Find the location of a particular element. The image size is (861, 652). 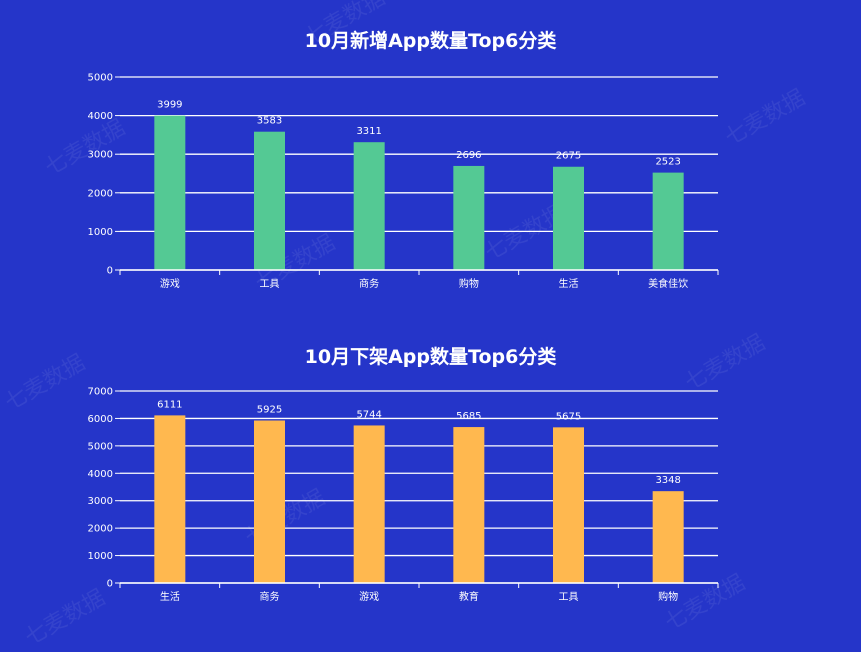

x-tick-label: 教育 is located at coordinates (469, 596).